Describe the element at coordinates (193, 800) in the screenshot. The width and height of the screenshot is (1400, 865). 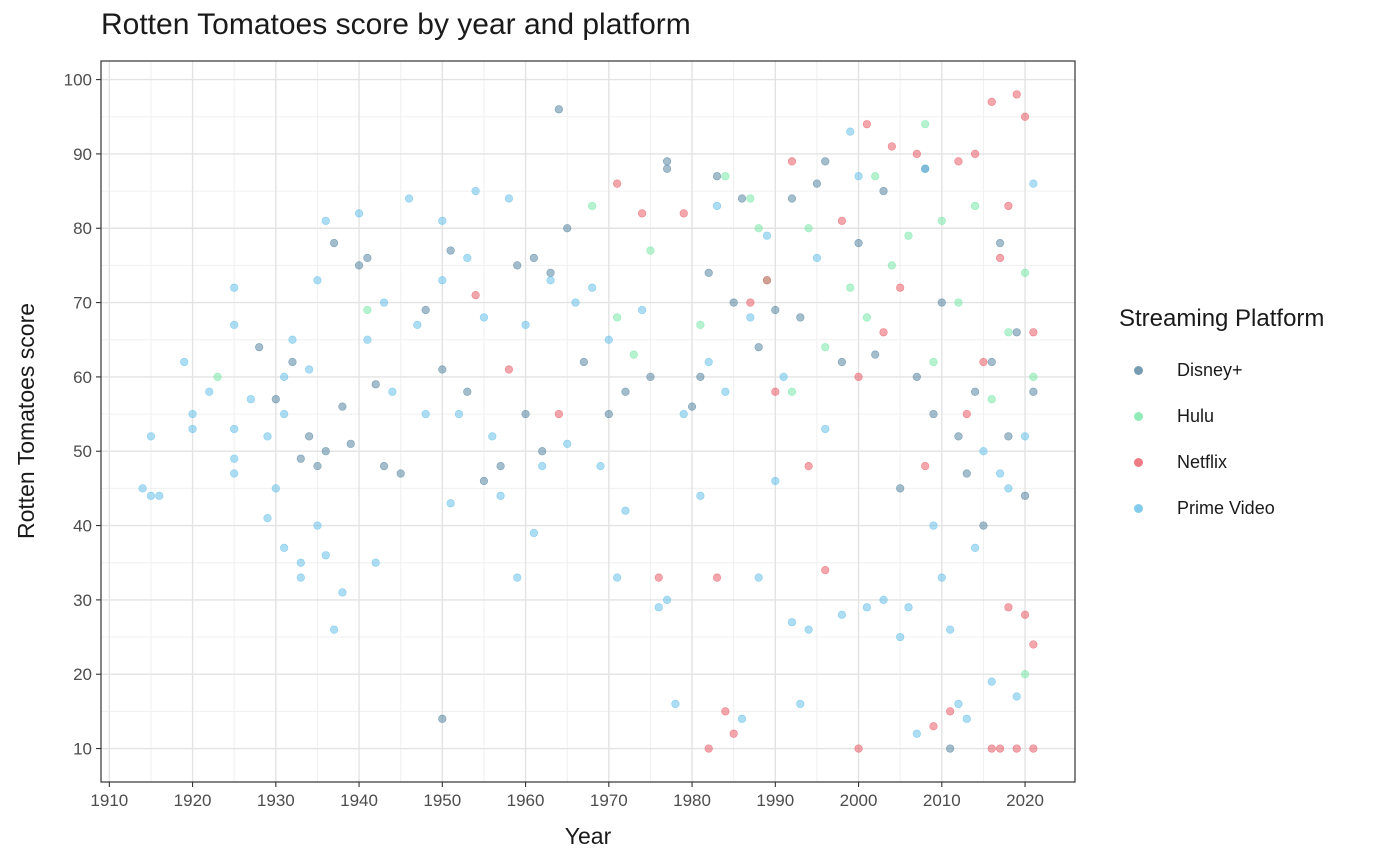
I see `x-tick-label: 1920` at that location.